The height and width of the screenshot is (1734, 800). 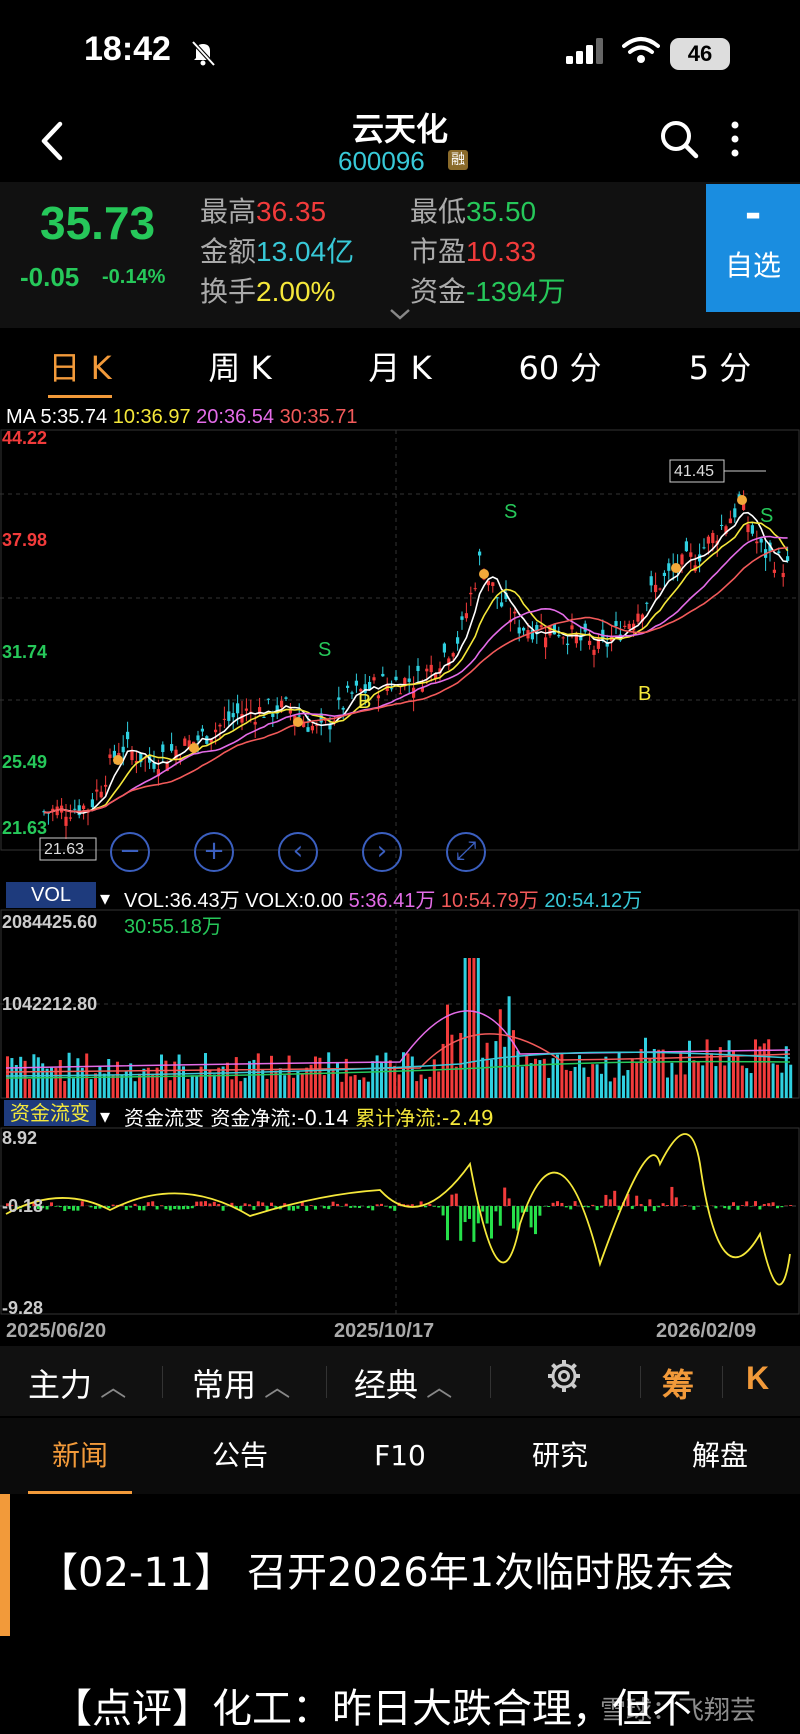 I want to click on tab-daily-k: 日 K, so click(x=80, y=366).